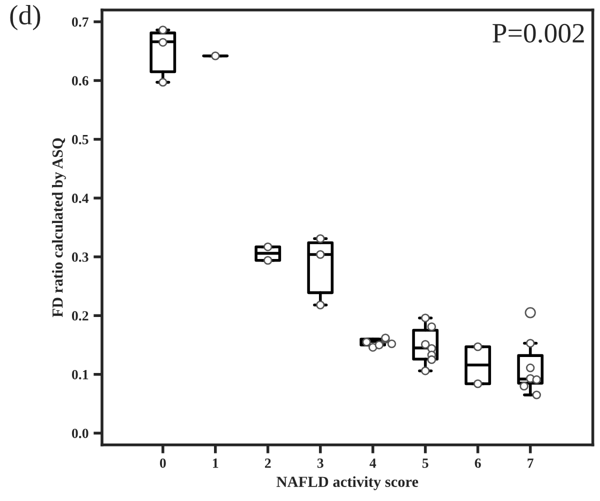 This screenshot has height=501, width=600. Describe the element at coordinates (267, 463) in the screenshot. I see `x-tick-label: 2` at that location.